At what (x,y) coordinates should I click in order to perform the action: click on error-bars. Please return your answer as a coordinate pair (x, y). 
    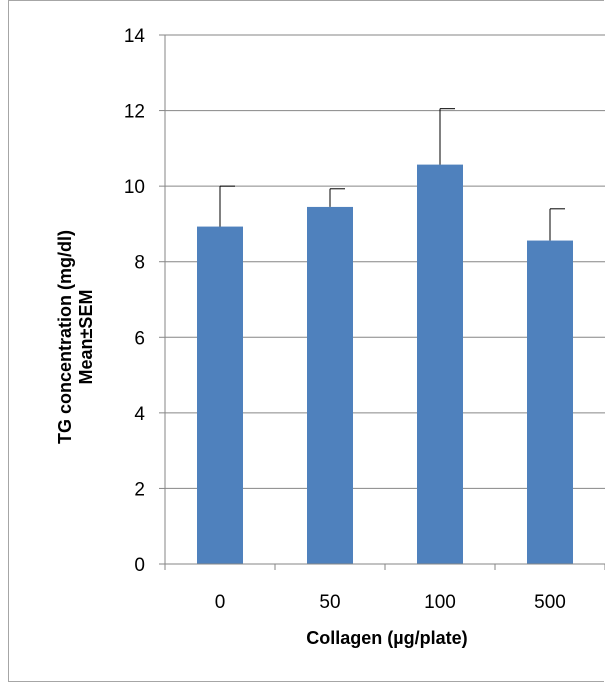
    Looking at the image, I should click on (392, 174).